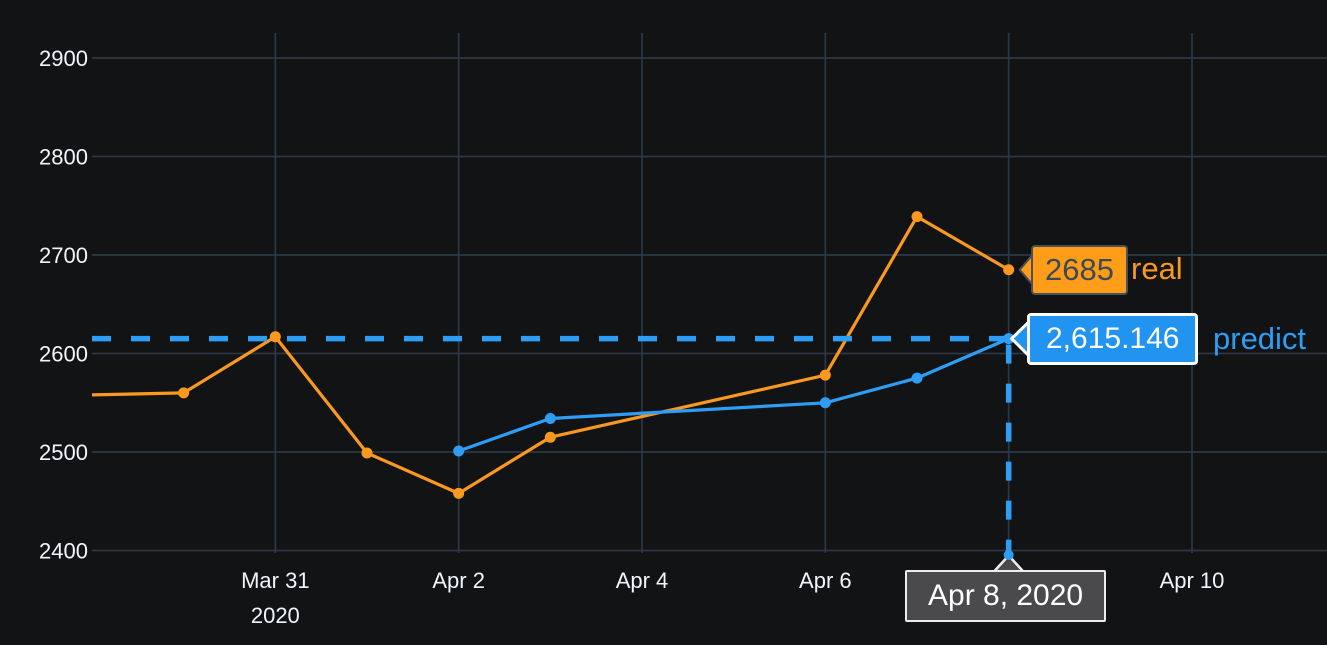 The height and width of the screenshot is (645, 1327). What do you see at coordinates (63, 58) in the screenshot?
I see `y-tick-label: 2900` at bounding box center [63, 58].